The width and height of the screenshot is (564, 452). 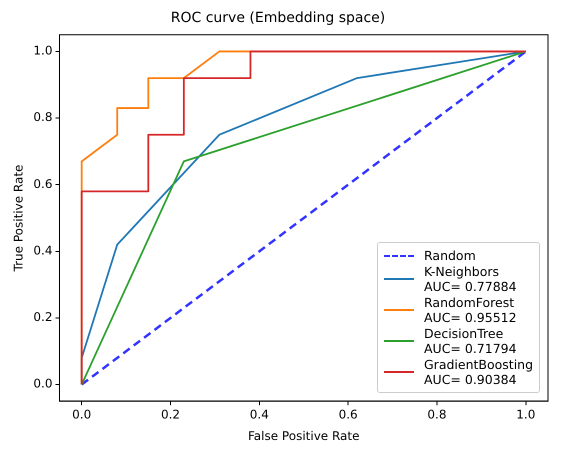 What do you see at coordinates (470, 341) in the screenshot?
I see `legend-label: DecisionTree AUC= 0.71794` at bounding box center [470, 341].